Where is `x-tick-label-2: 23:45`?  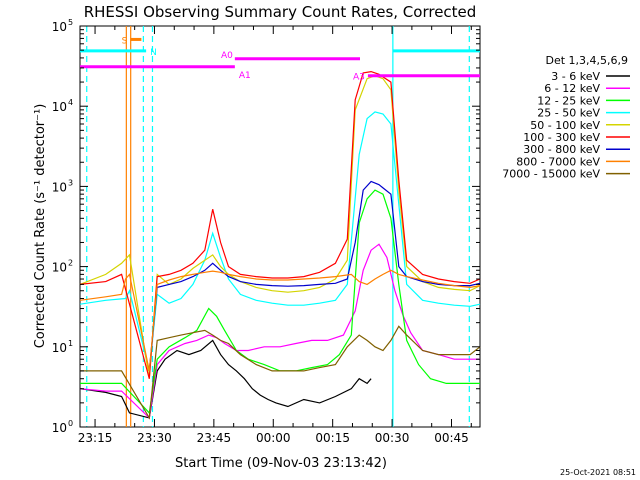 x-tick-label-2: 23:45 is located at coordinates (214, 438).